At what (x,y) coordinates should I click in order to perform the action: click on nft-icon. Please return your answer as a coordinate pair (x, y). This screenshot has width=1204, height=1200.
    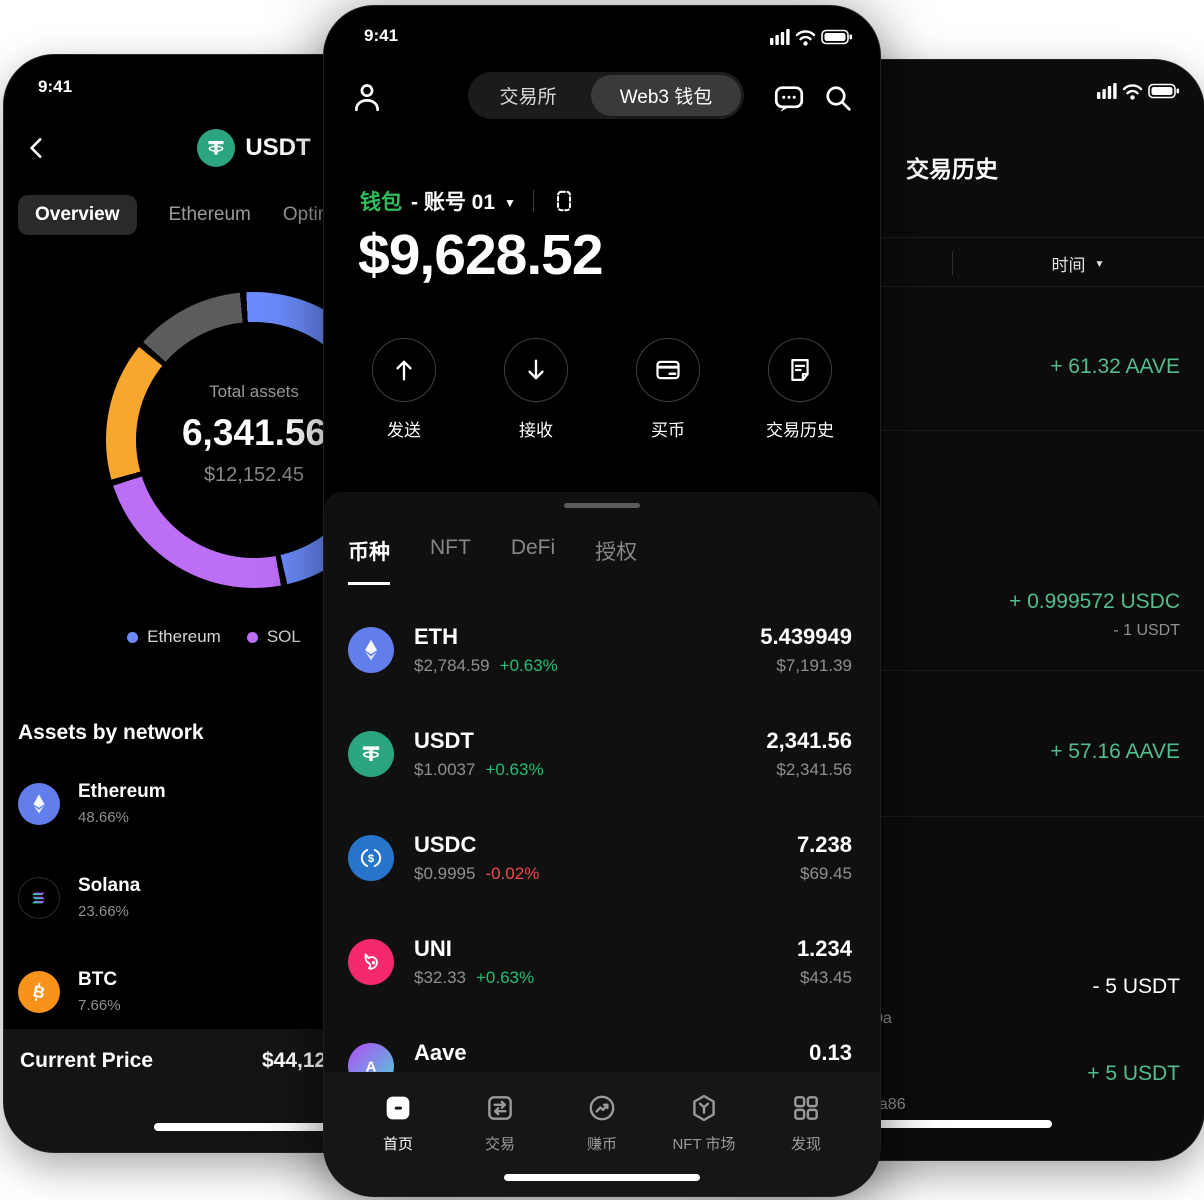
    Looking at the image, I should click on (704, 1108).